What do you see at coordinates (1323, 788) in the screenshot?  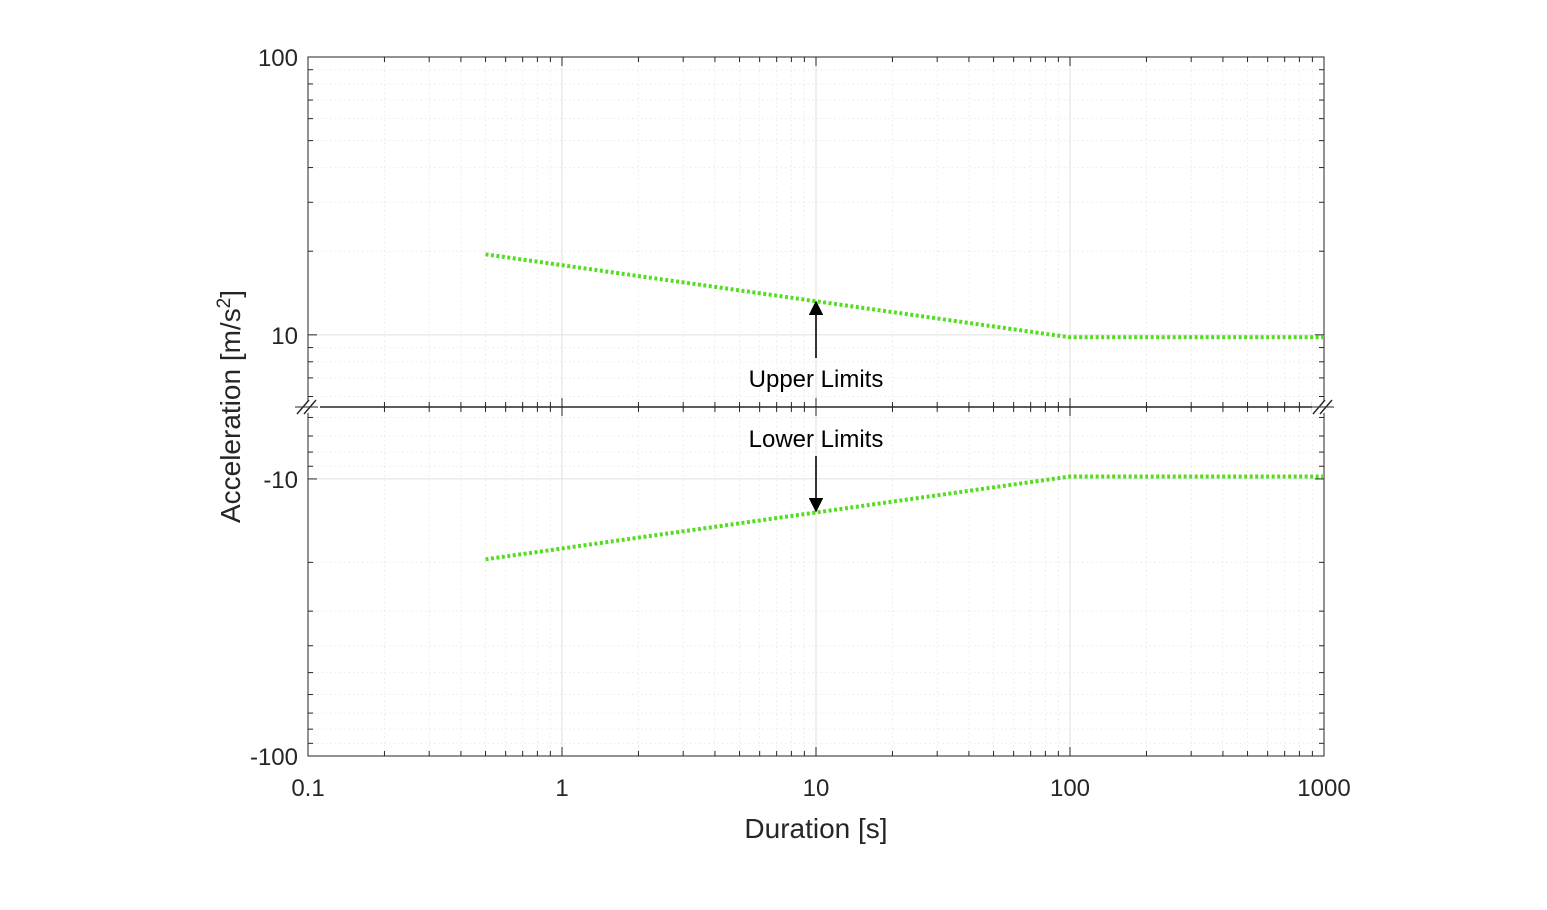 I see `x-tick-label: 1000` at bounding box center [1323, 788].